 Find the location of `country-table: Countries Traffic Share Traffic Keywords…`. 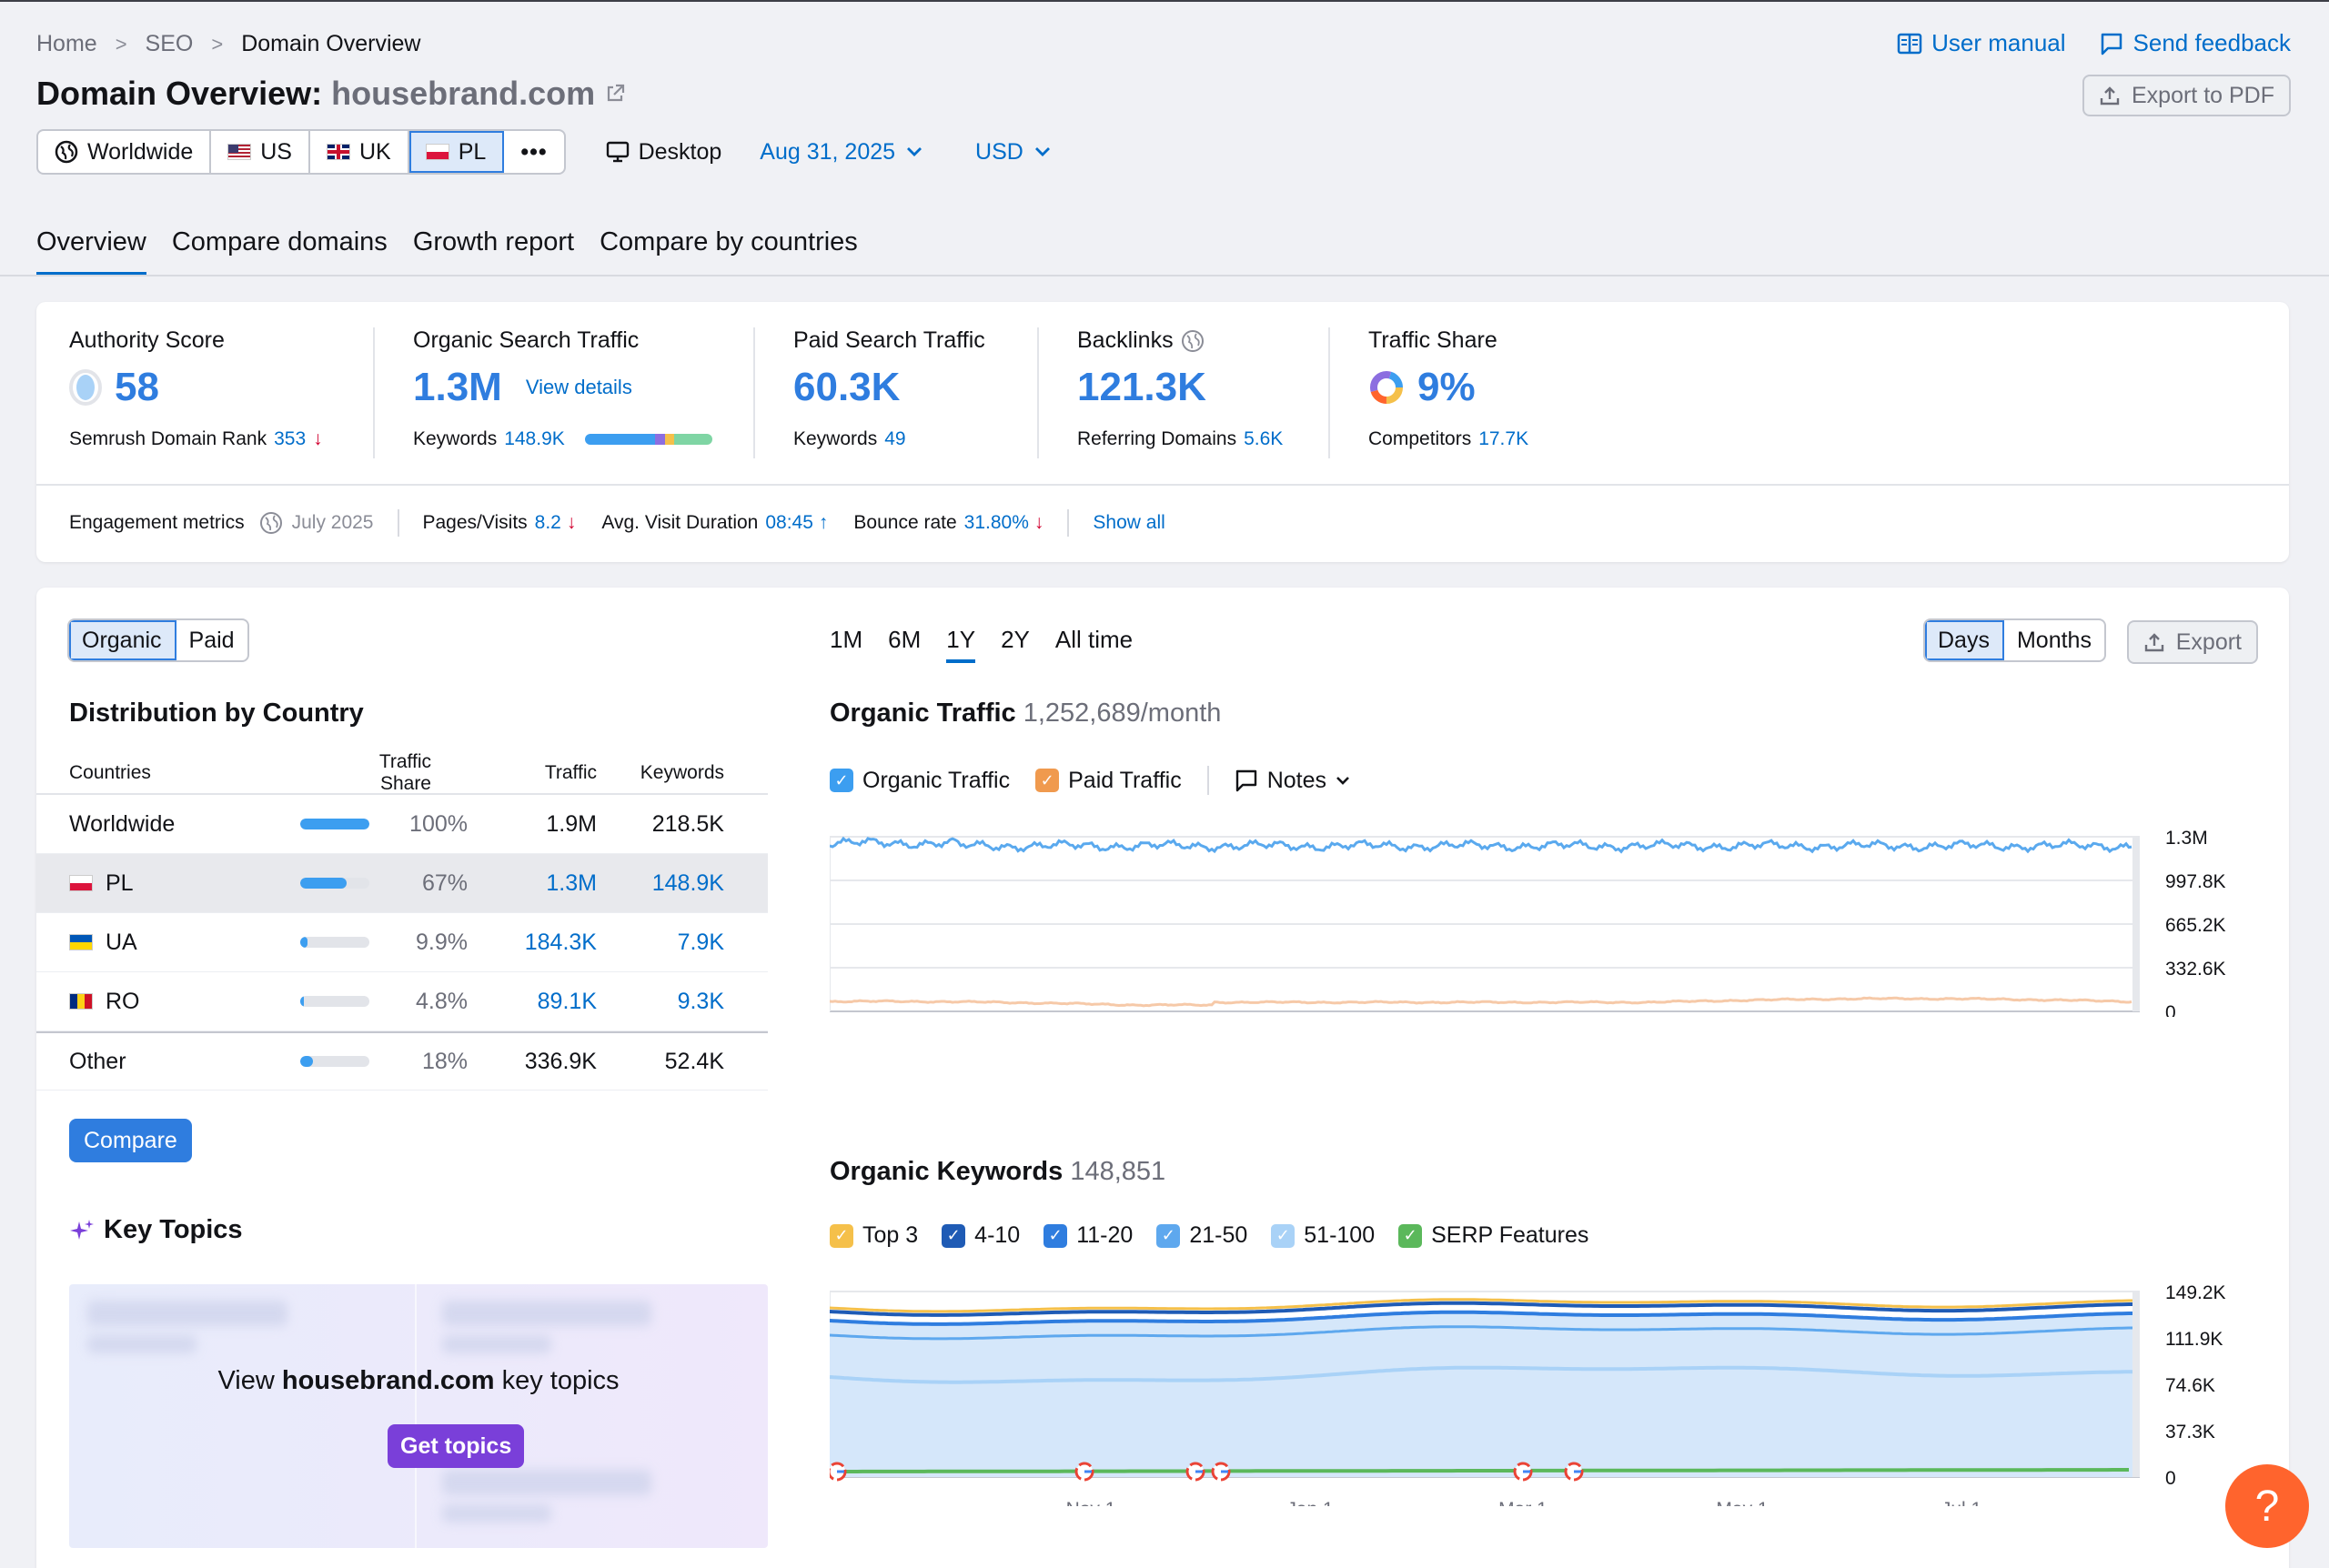

country-table: Countries Traffic Share Traffic Keywords… is located at coordinates (402, 921).